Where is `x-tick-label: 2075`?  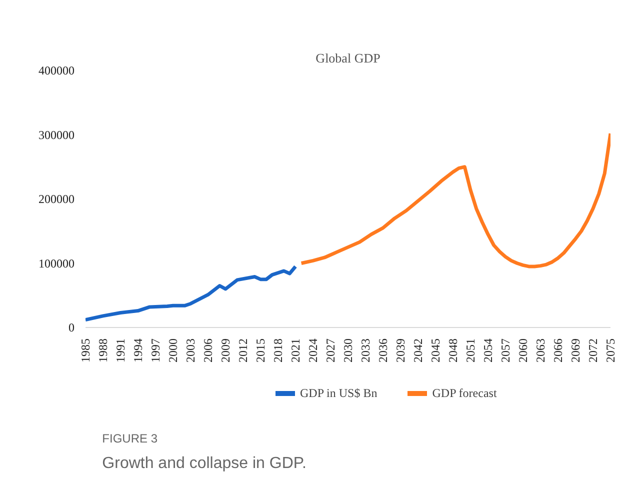
x-tick-label: 2075 is located at coordinates (611, 350).